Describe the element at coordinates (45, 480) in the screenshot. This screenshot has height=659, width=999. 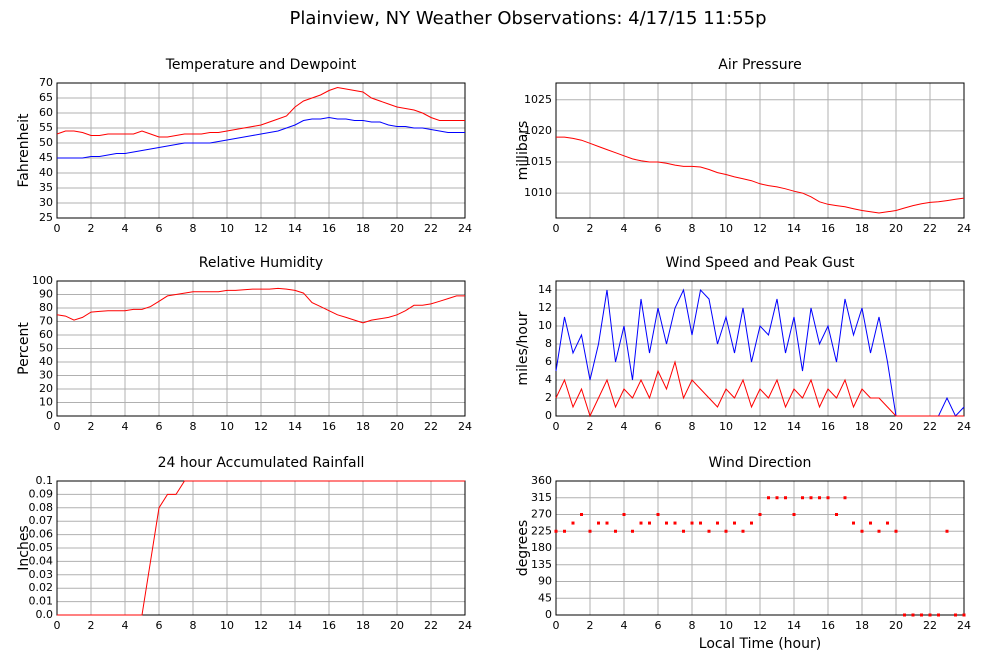
I see `y-tick-label: 0.1` at that location.